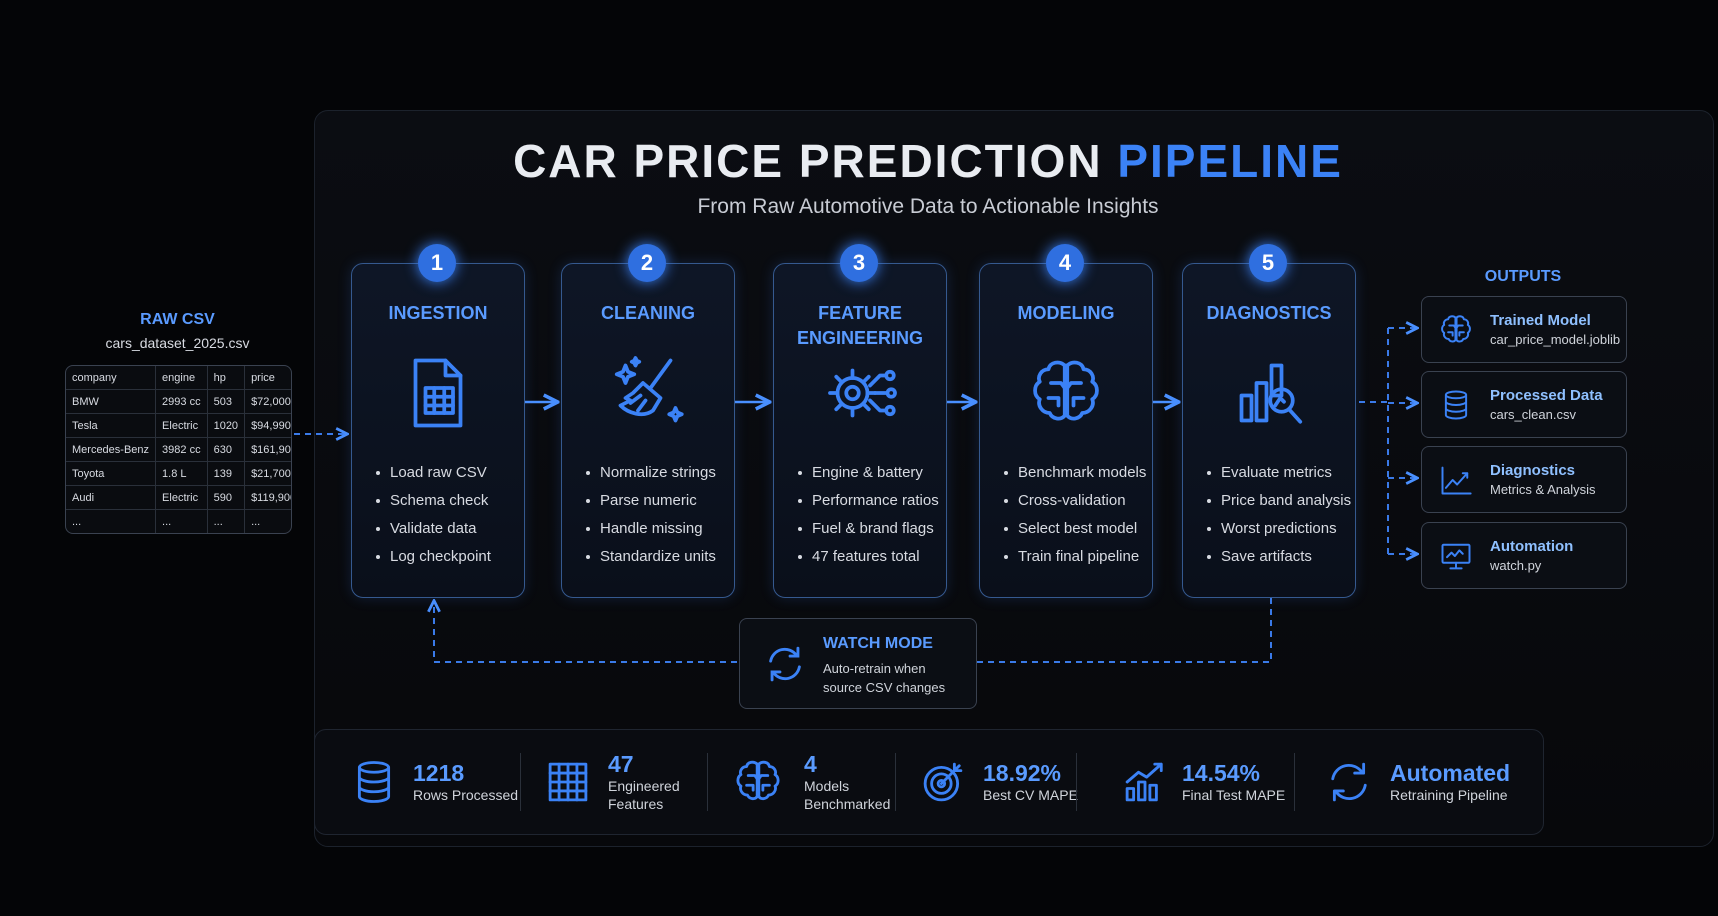  What do you see at coordinates (267, 425) in the screenshot?
I see `table-cell: $94,990` at bounding box center [267, 425].